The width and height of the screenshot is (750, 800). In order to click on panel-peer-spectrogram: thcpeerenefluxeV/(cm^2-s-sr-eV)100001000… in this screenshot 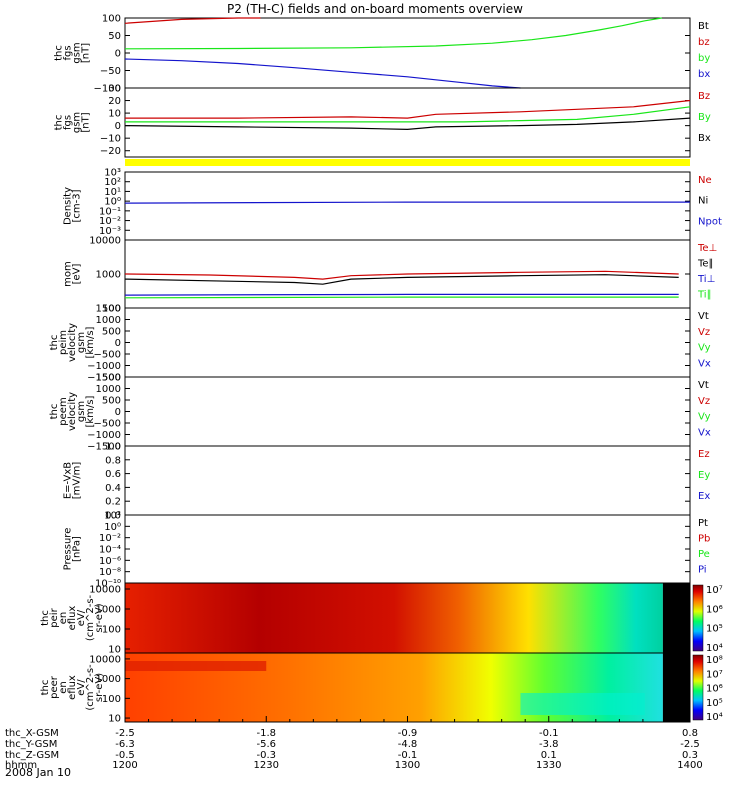, I will do `click(381, 688)`.